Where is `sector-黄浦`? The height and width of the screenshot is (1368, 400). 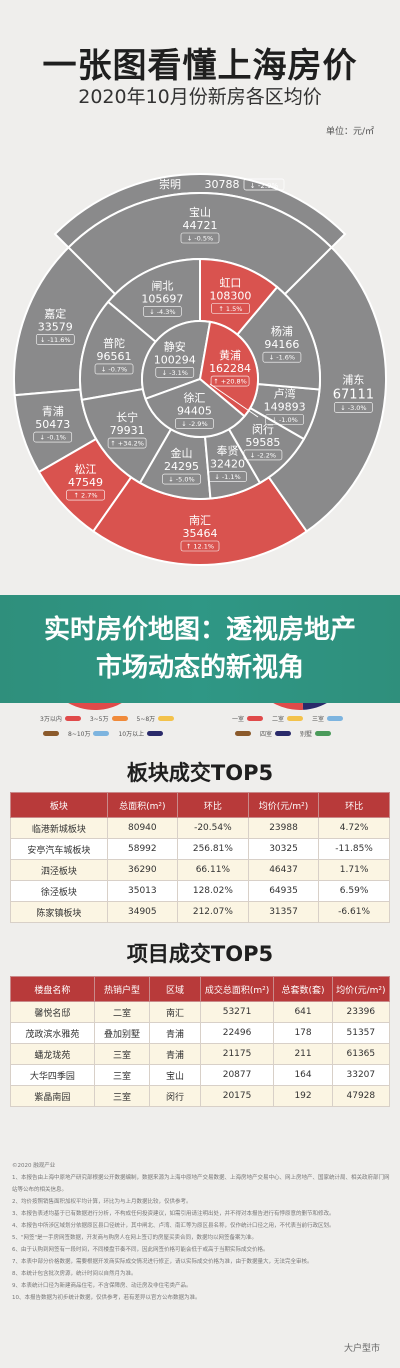 sector-黄浦 is located at coordinates (228, 369).